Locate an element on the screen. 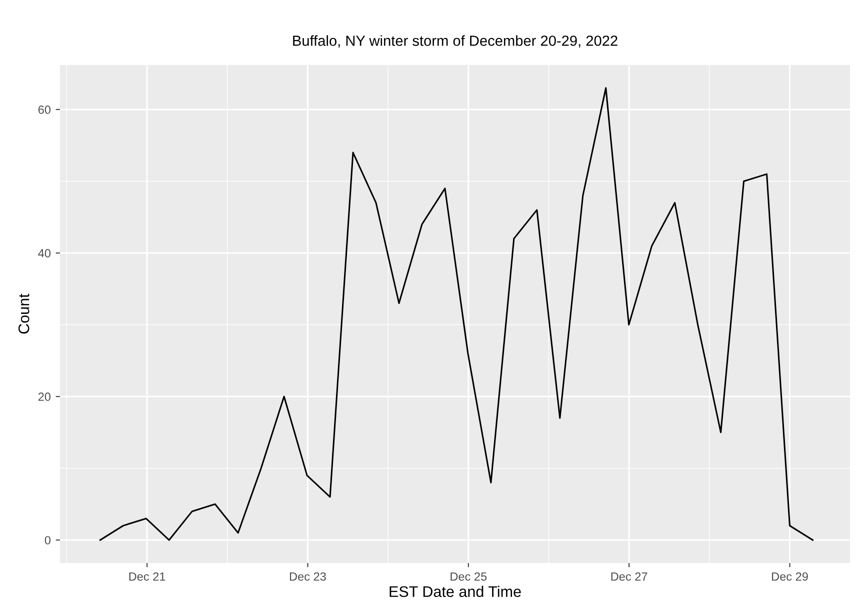 Image resolution: width=863 pixels, height=602 pixels. x-tick-label: Dec 25 is located at coordinates (468, 576).